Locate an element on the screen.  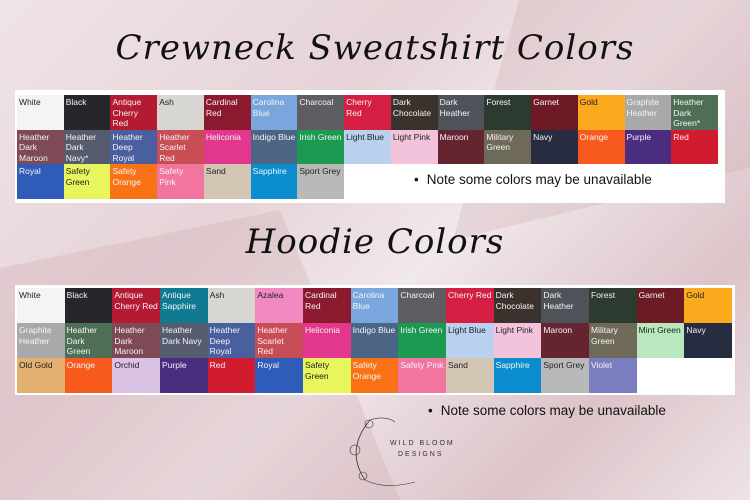
crewneck-title: Crewneck Sweatshirt Colors is located at coordinates (375, 48).